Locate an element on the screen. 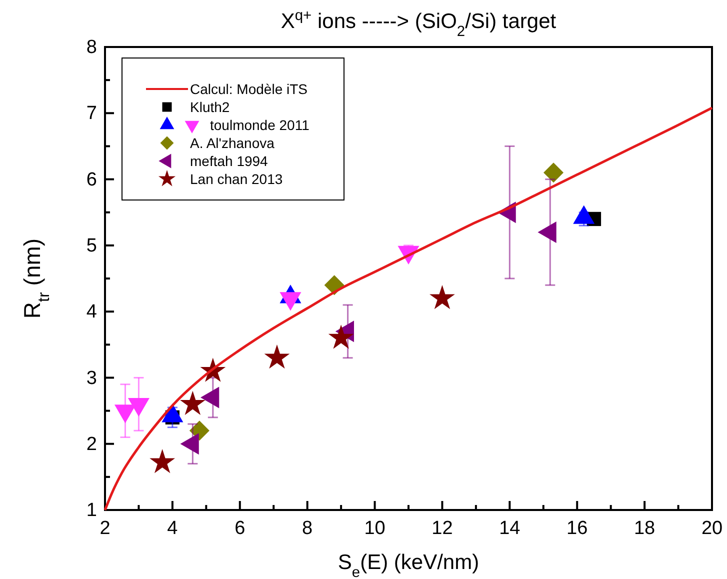 Image resolution: width=727 pixels, height=579 pixels. legend-label: meftah 1994 is located at coordinates (229, 161).